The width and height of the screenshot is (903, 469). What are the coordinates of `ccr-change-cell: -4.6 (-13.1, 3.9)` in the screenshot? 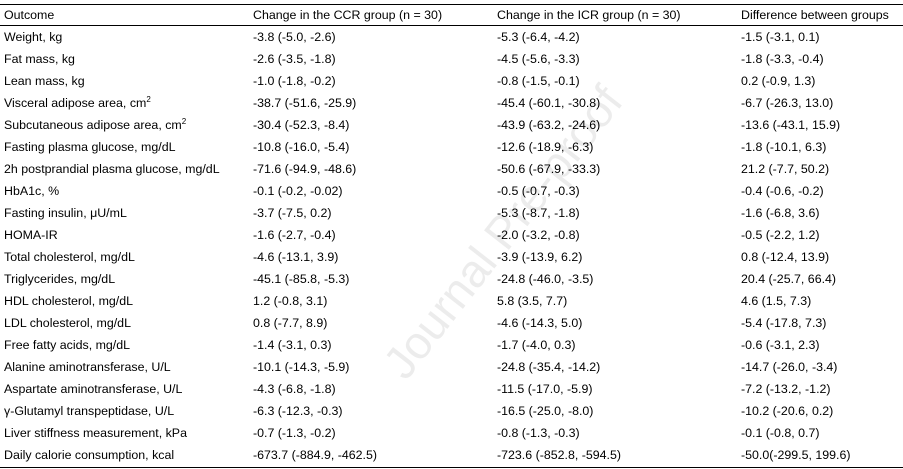 It's located at (296, 257).